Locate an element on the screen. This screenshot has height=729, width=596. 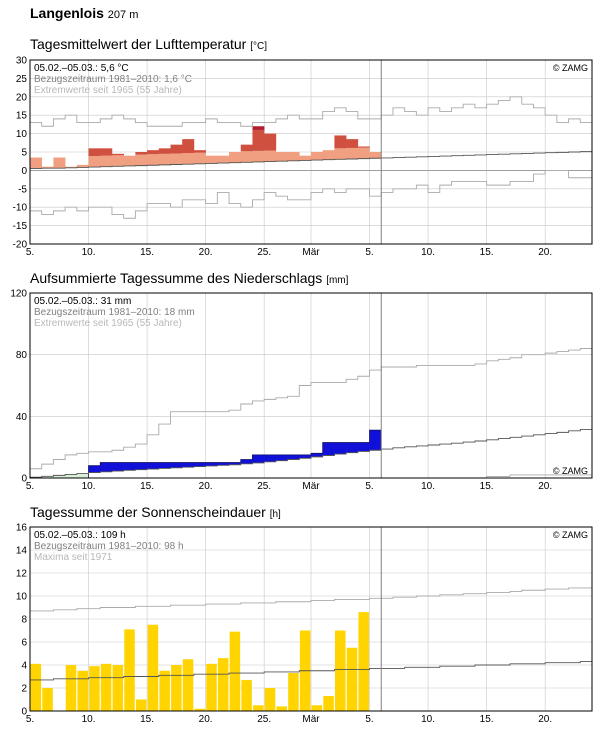
sunshine-title: Tagessumme der Sonnenscheindauer [h] is located at coordinates (155, 512).